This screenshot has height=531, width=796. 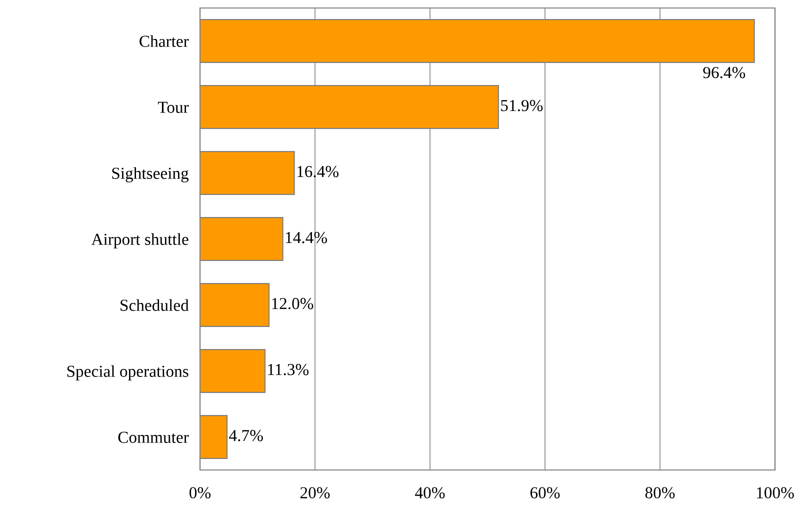 I want to click on x-tick-label: 40%, so click(x=430, y=492).